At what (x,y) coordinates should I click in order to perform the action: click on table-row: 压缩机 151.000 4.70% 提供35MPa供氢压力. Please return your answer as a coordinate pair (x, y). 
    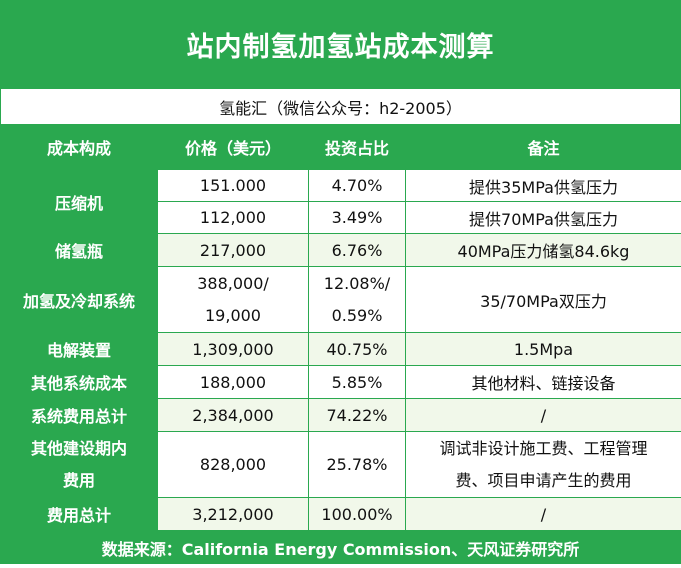
    Looking at the image, I should click on (340, 201).